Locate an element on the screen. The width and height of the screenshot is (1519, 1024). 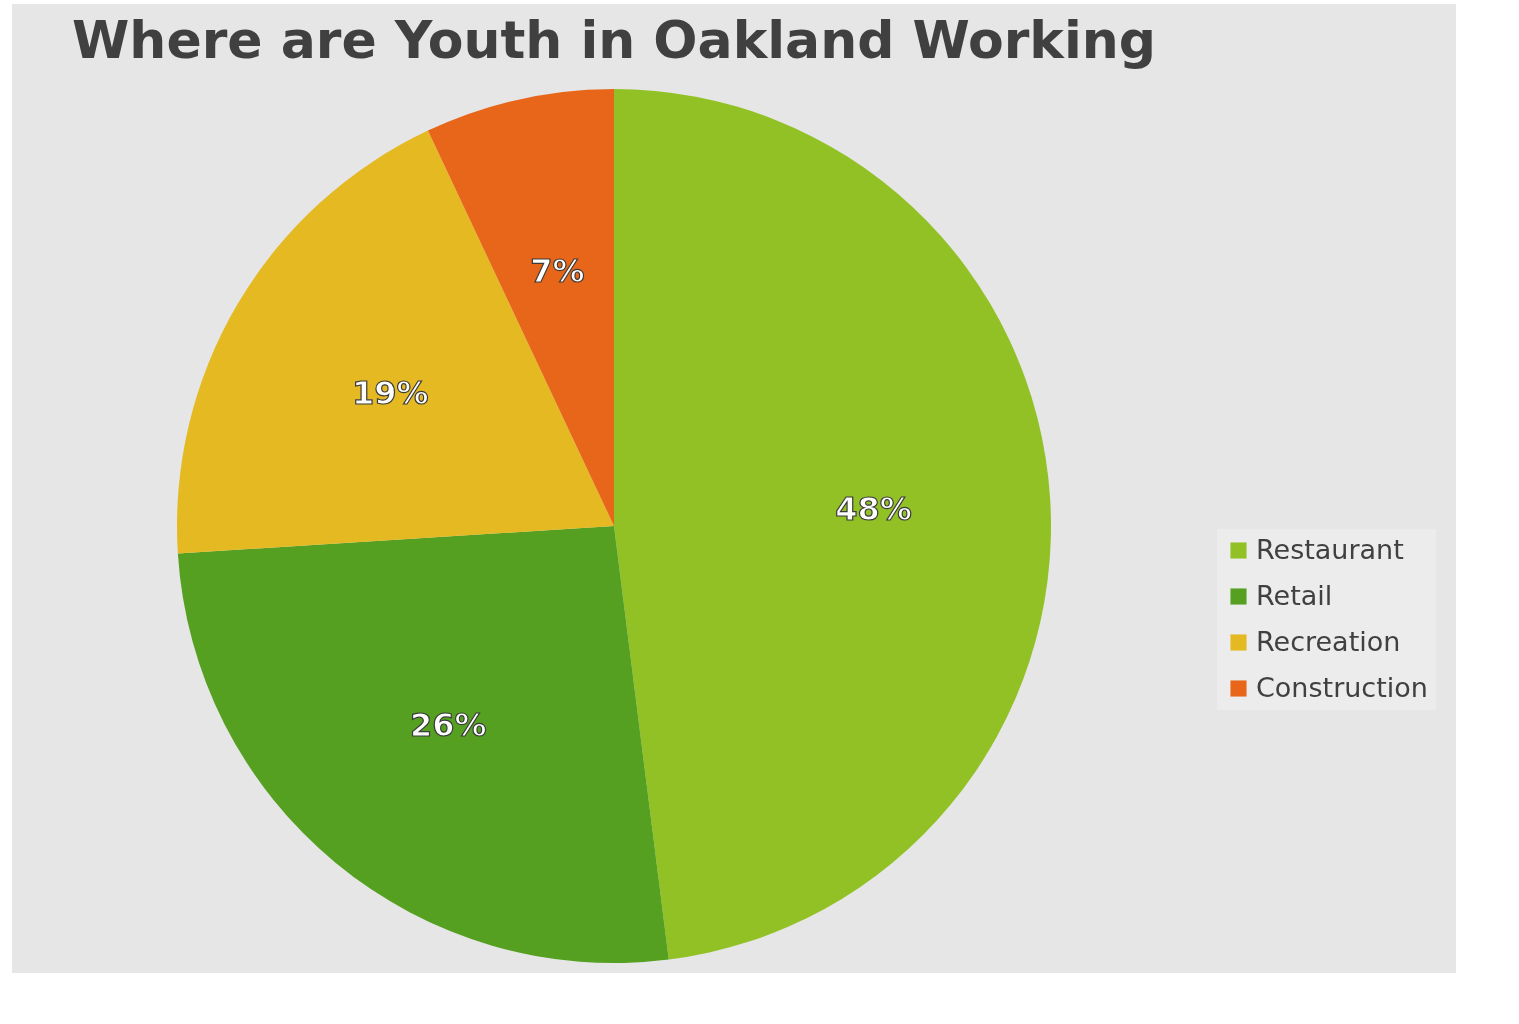
data-label: 19% is located at coordinates (390, 392).